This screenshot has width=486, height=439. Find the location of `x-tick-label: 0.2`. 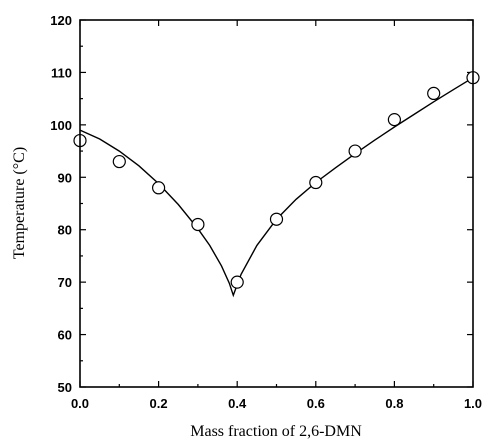

x-tick-label: 0.2 is located at coordinates (159, 403).